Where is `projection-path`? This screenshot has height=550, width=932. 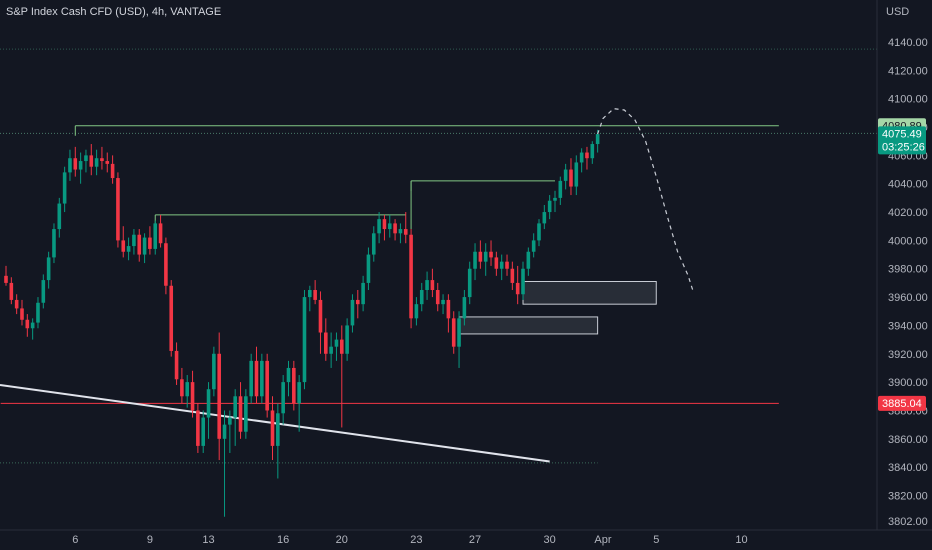 projection-path is located at coordinates (646, 200).